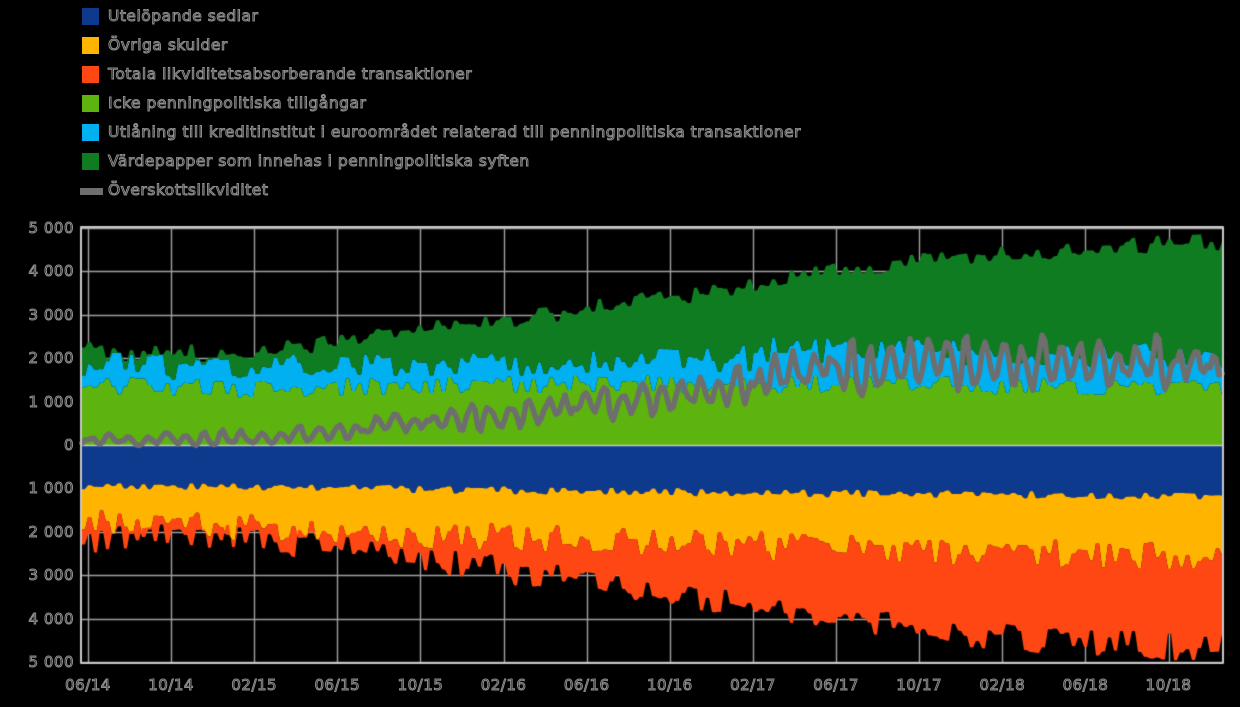 This screenshot has width=1240, height=707. Describe the element at coordinates (753, 685) in the screenshot. I see `x-axis-label: 02/17` at that location.